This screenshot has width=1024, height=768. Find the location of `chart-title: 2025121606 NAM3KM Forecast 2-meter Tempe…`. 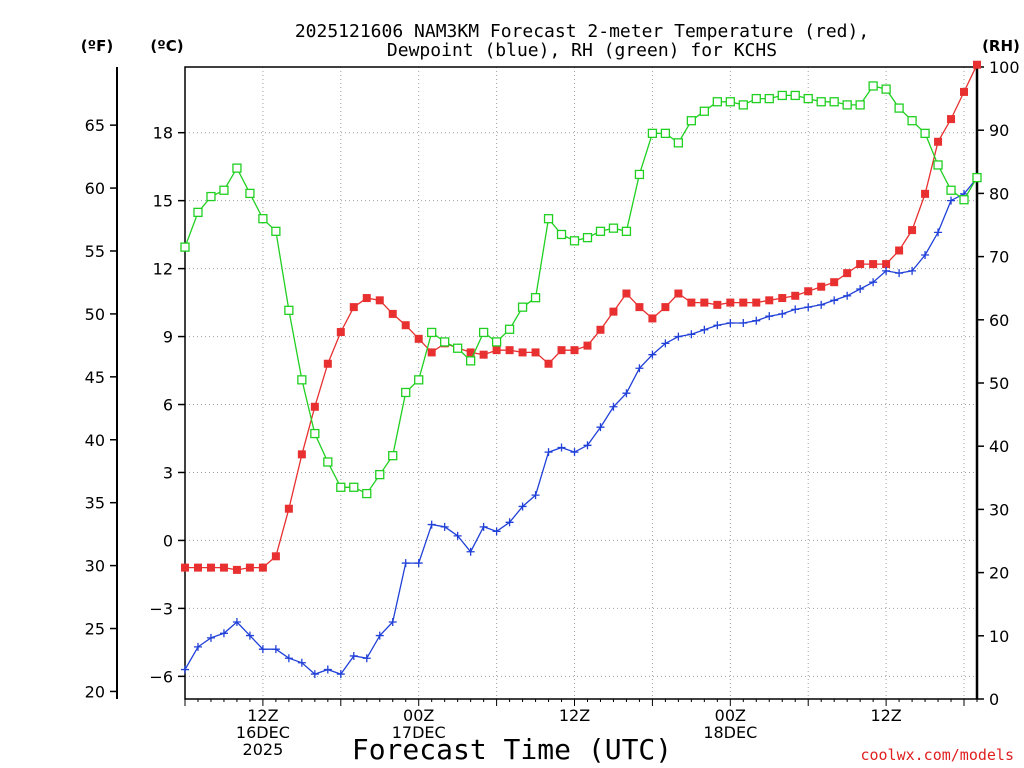

chart-title: 2025121606 NAM3KM Forecast 2-meter Tempe… is located at coordinates (582, 31).